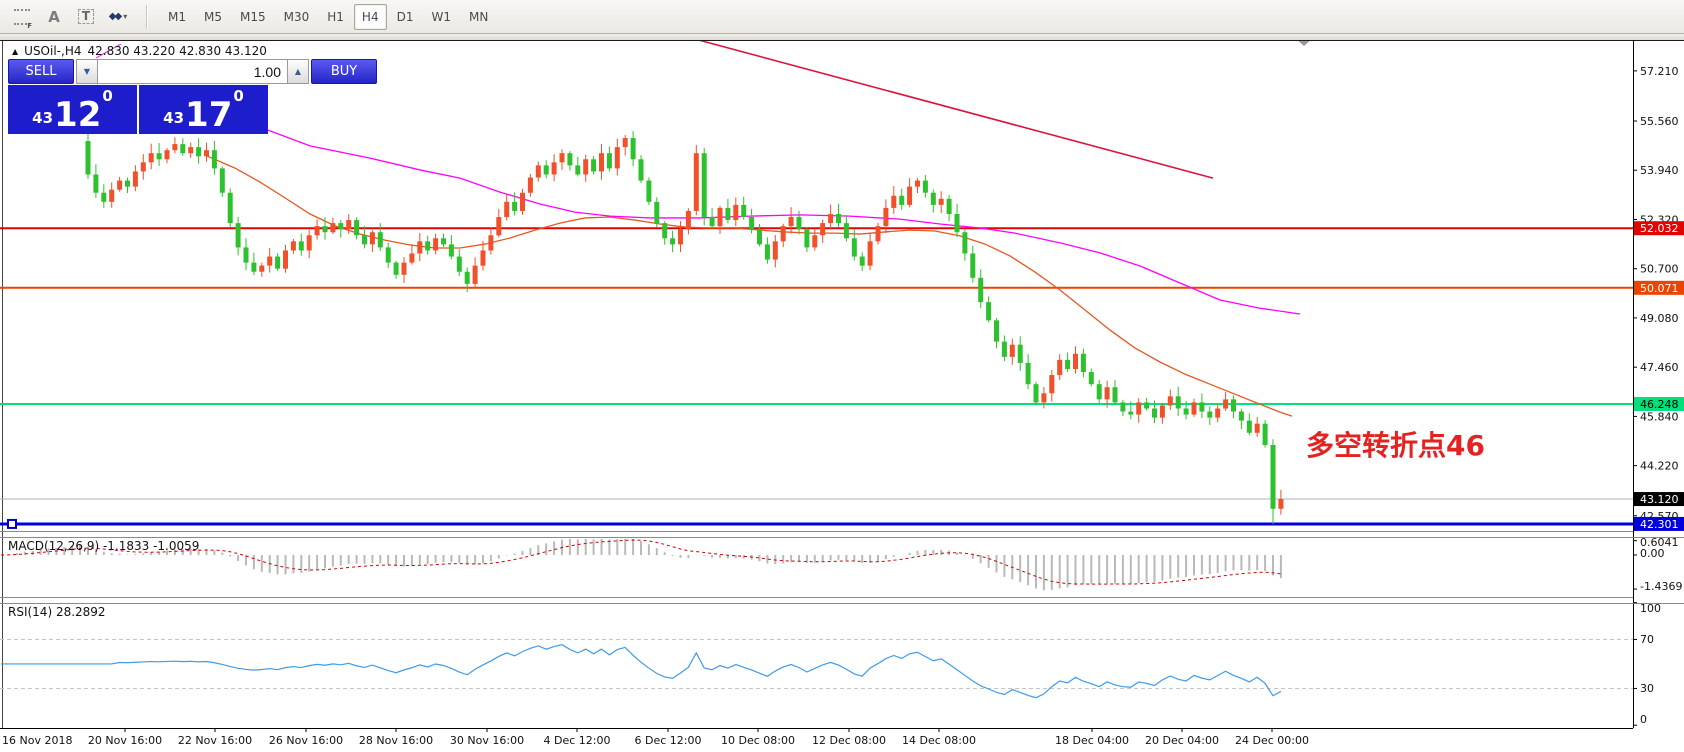 The width and height of the screenshot is (1684, 752). Describe the element at coordinates (125, 16) in the screenshot. I see `dropdown-caret-icon: ▾` at that location.